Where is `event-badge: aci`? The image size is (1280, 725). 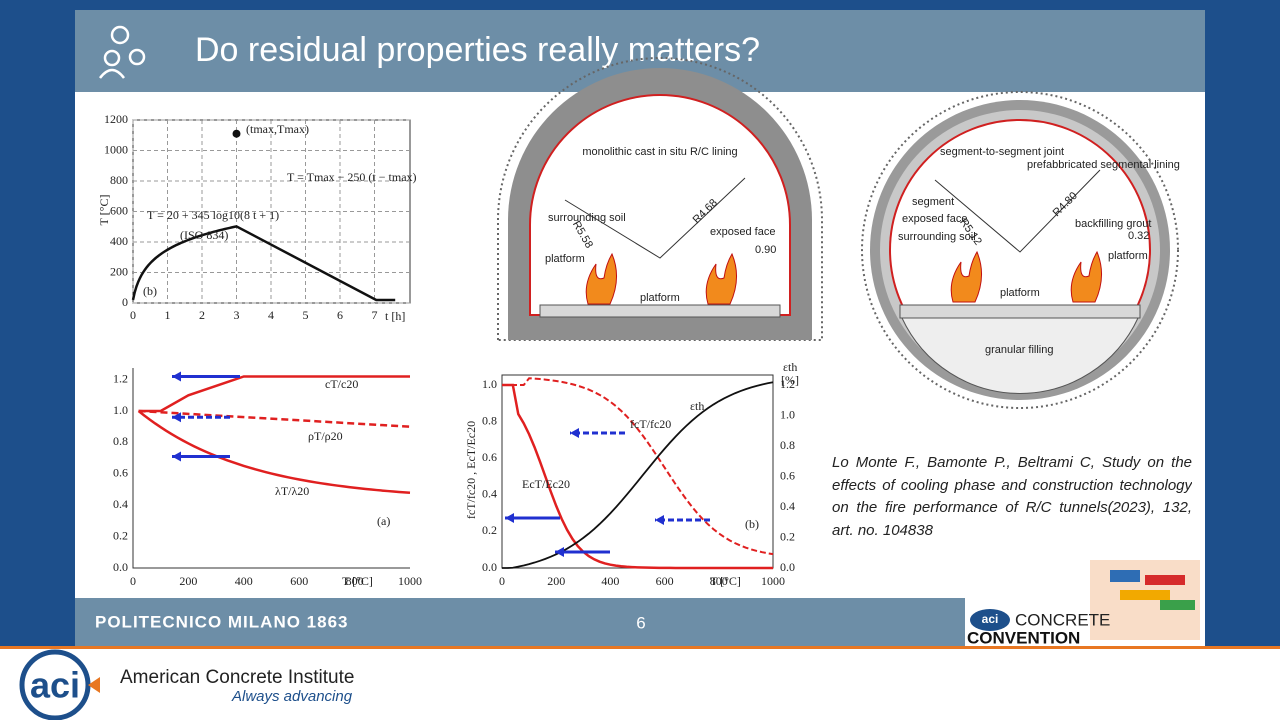 event-badge: aci is located at coordinates (990, 619).